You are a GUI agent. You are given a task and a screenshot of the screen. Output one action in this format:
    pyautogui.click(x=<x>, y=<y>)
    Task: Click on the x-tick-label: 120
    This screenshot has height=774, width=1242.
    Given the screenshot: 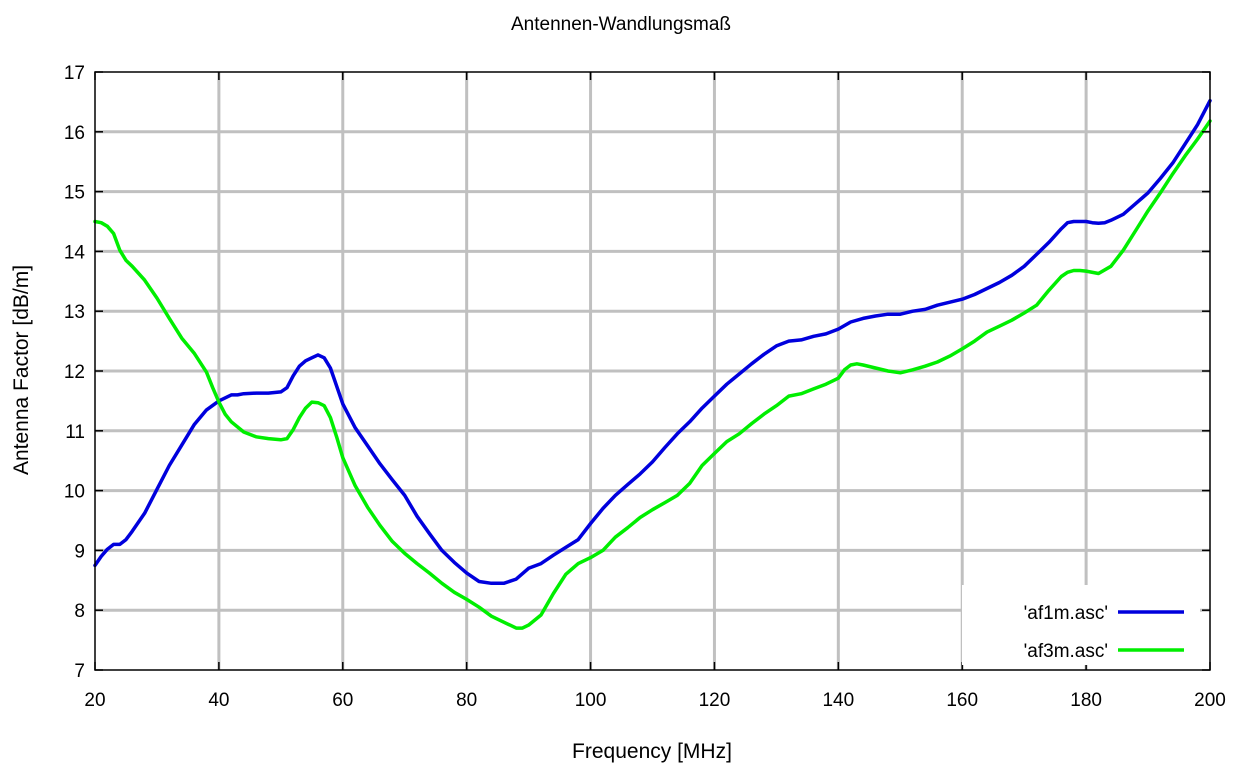 What is the action you would take?
    pyautogui.click(x=715, y=700)
    